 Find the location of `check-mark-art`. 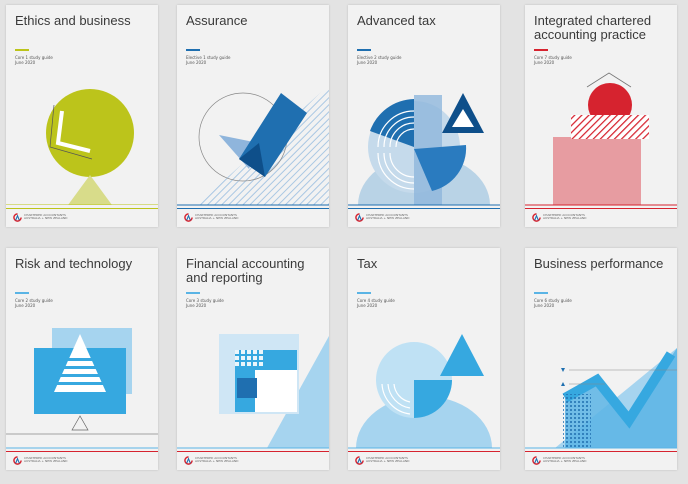

check-mark-art is located at coordinates (253, 145).